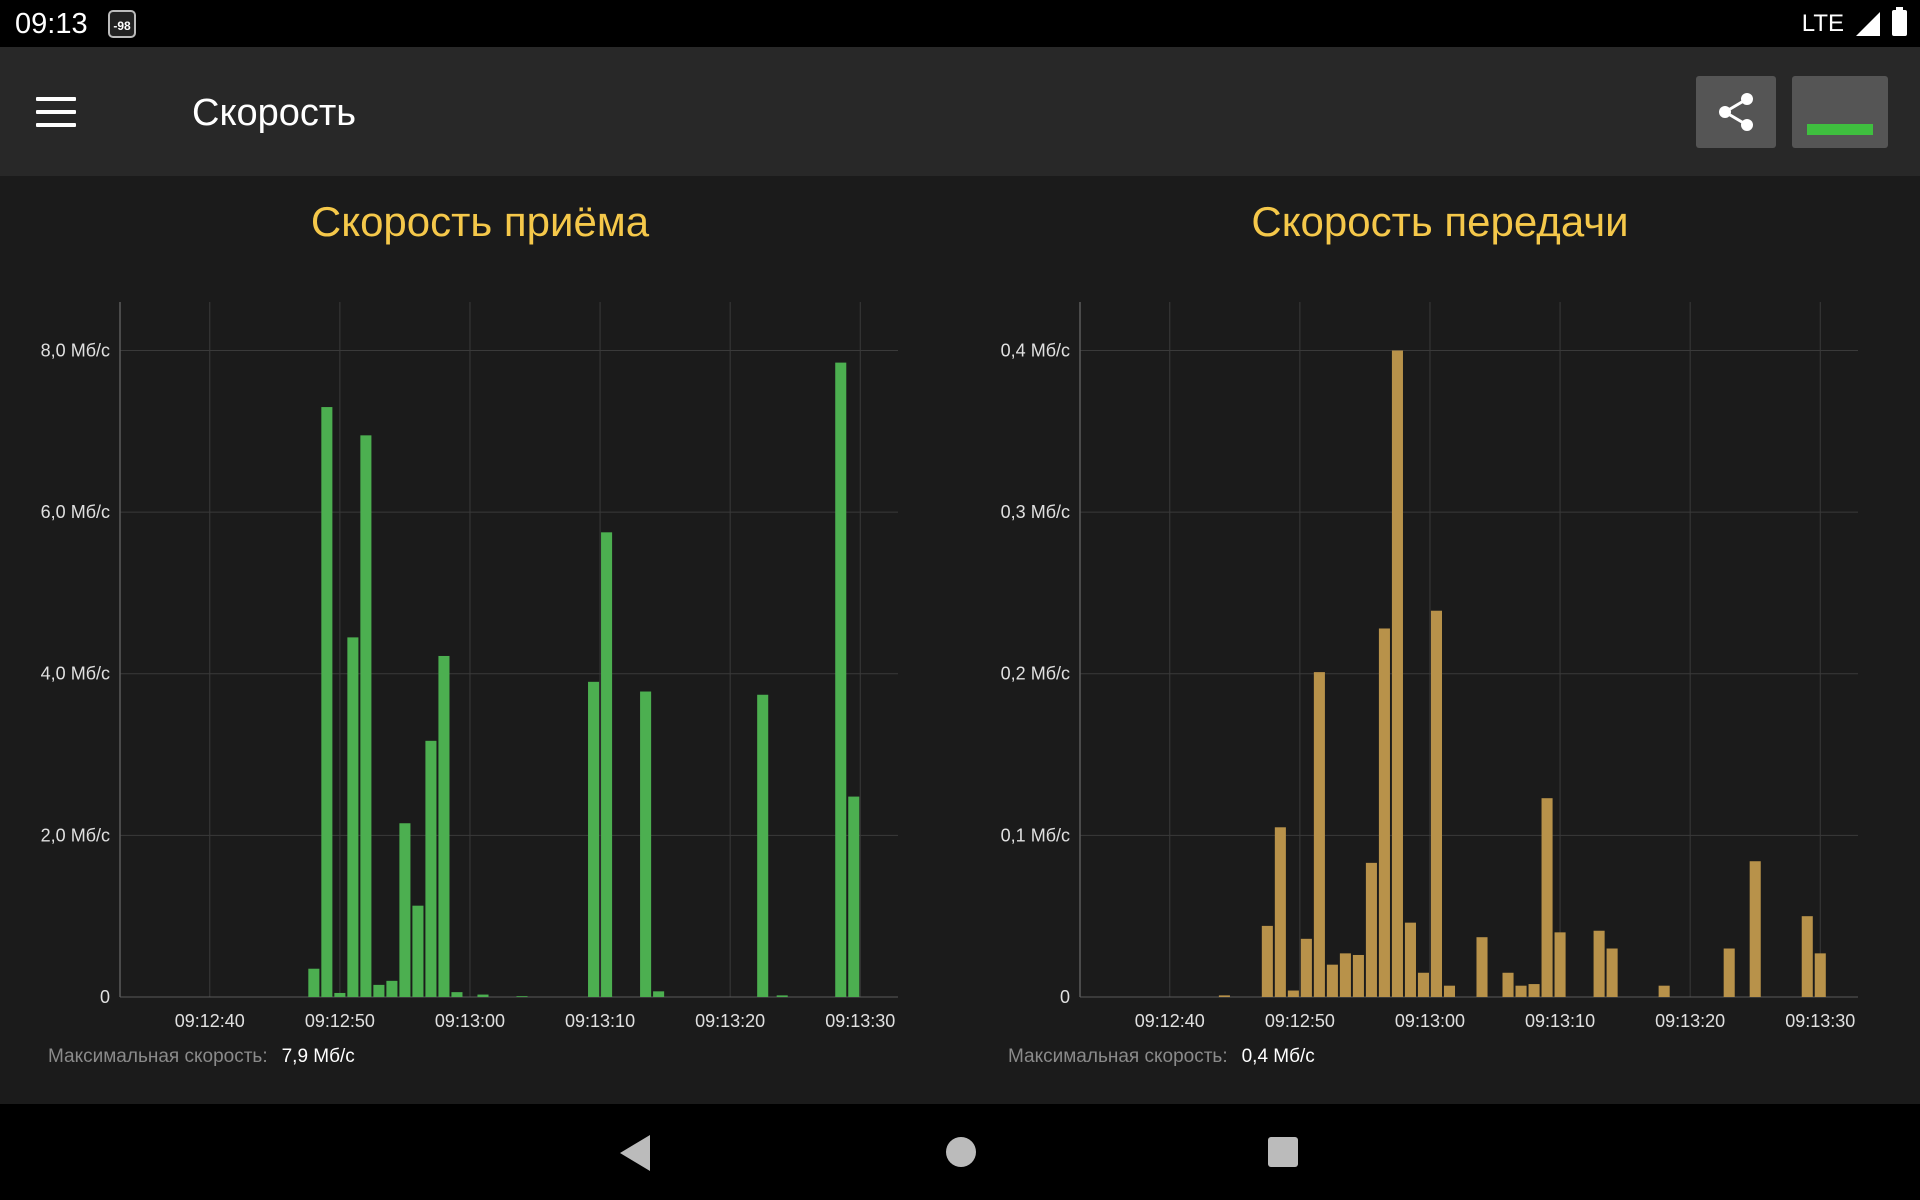  I want to click on tx-chart-title: Скорость передачи, so click(1440, 221).